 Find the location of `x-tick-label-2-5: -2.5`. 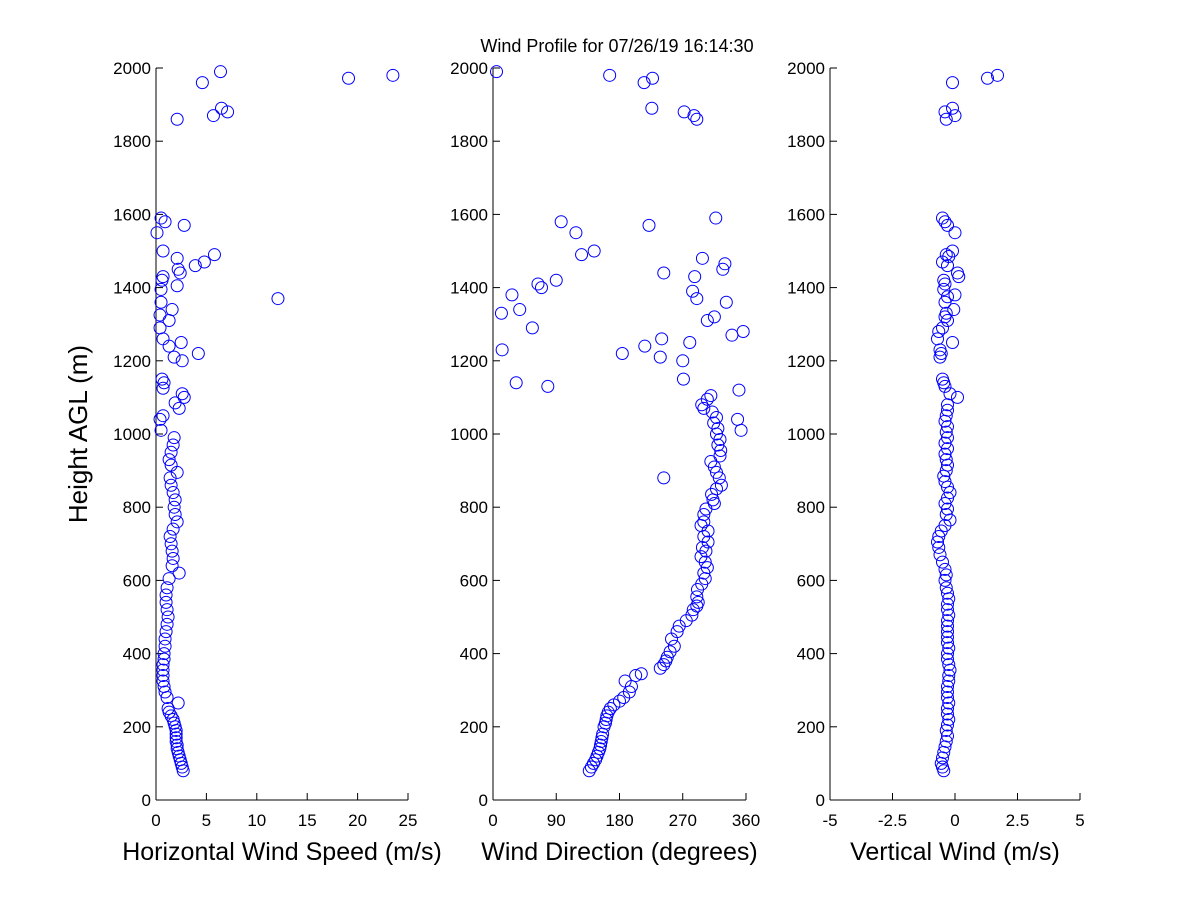

x-tick-label-2-5: -2.5 is located at coordinates (892, 820).